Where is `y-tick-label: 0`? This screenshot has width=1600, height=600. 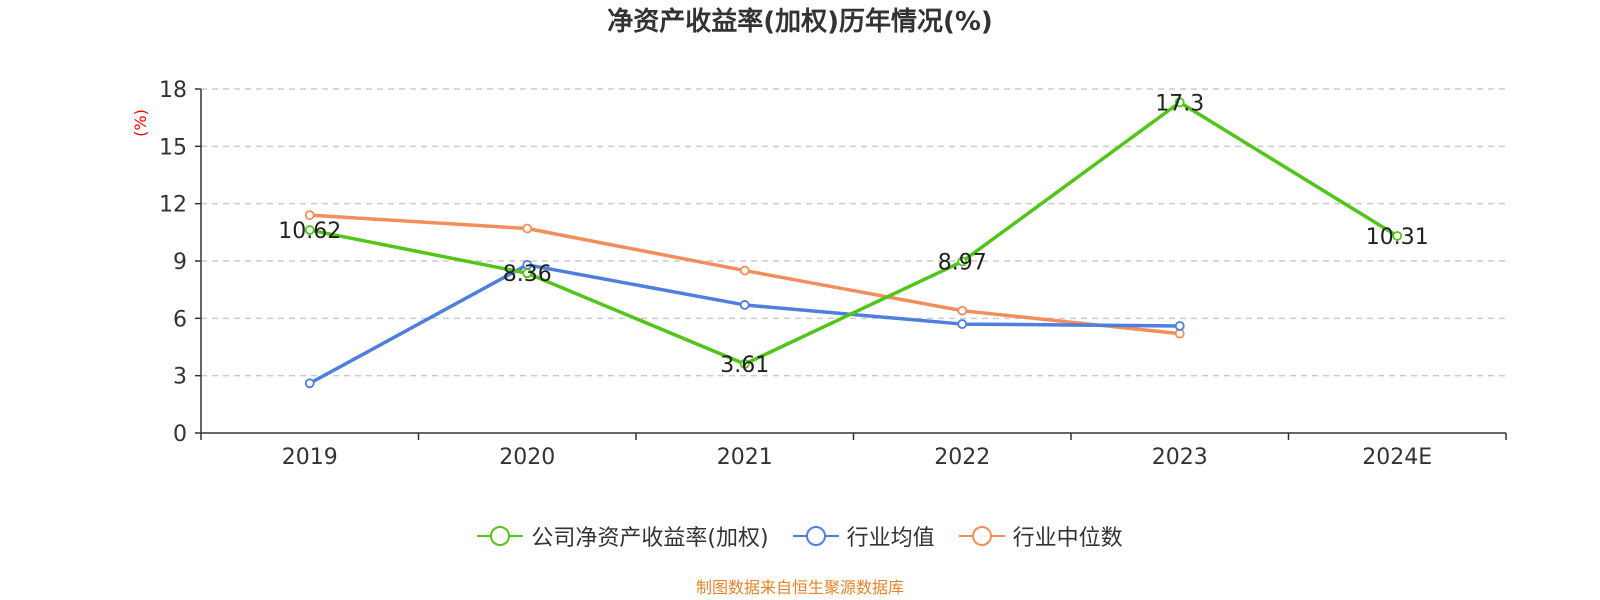 y-tick-label: 0 is located at coordinates (180, 434).